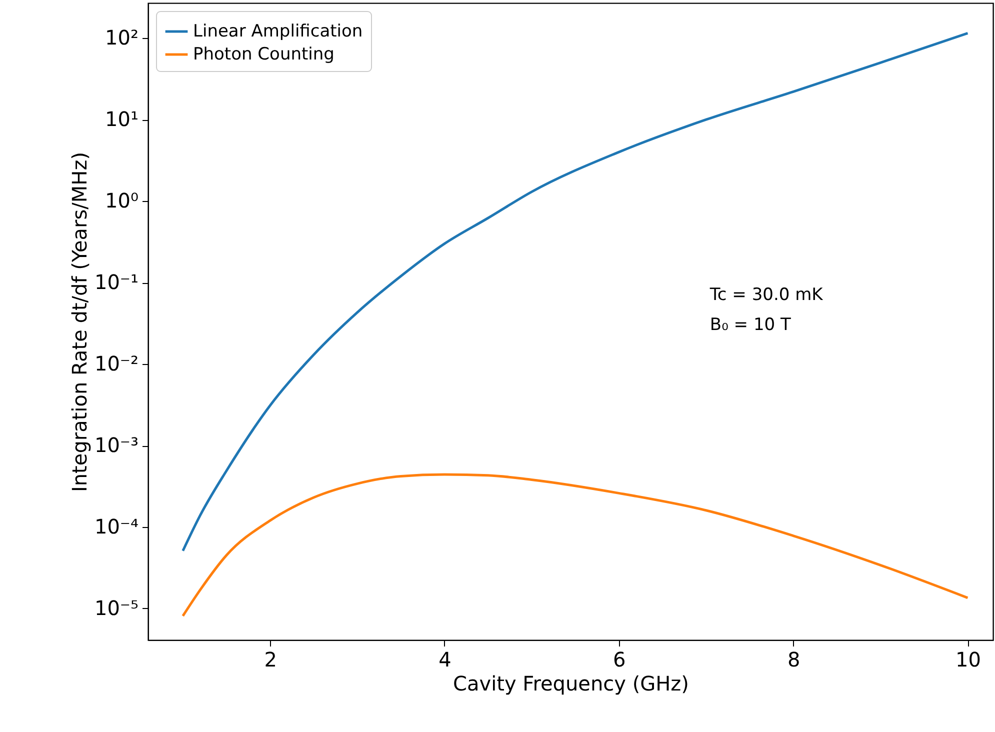 This screenshot has height=732, width=995. Describe the element at coordinates (619, 660) in the screenshot. I see `x-tick-label: 6` at that location.